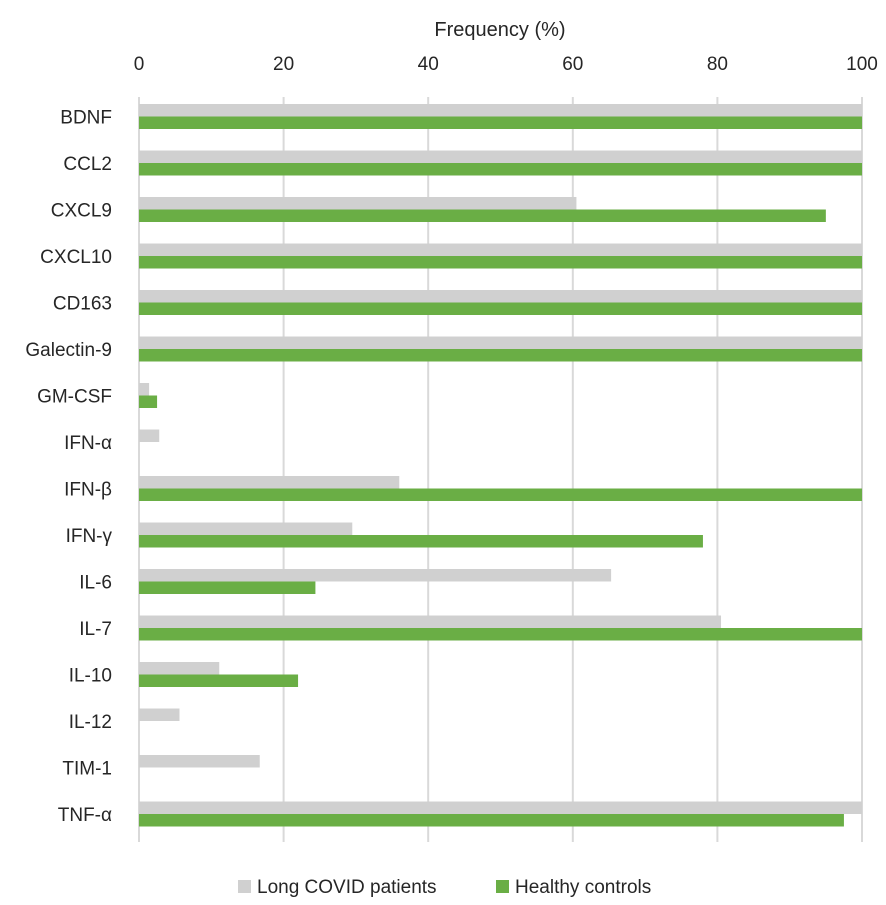 The image size is (886, 905). What do you see at coordinates (89, 536) in the screenshot?
I see `category-label: IFN-γ` at bounding box center [89, 536].